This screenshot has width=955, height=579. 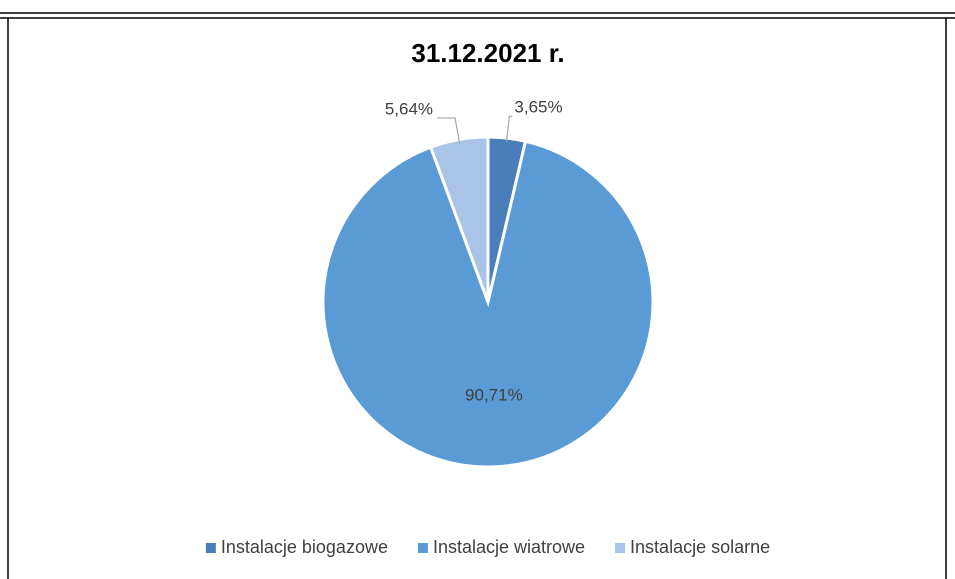 I want to click on legend-label: Instalacje wiatrowe, so click(x=509, y=547).